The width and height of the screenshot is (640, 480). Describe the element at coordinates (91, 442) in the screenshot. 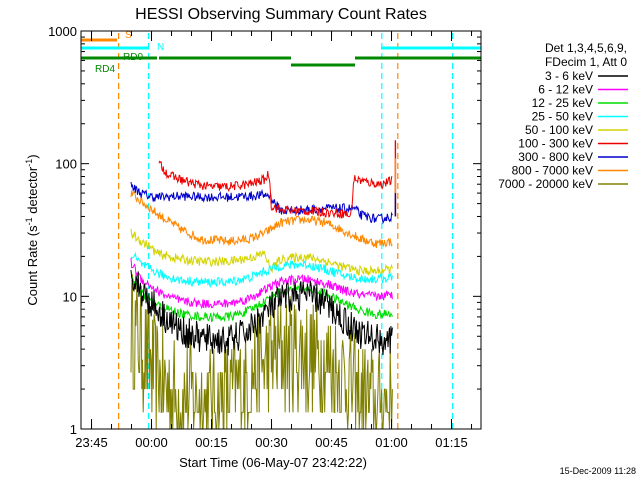

I see `x-tick-label: 23:45` at that location.